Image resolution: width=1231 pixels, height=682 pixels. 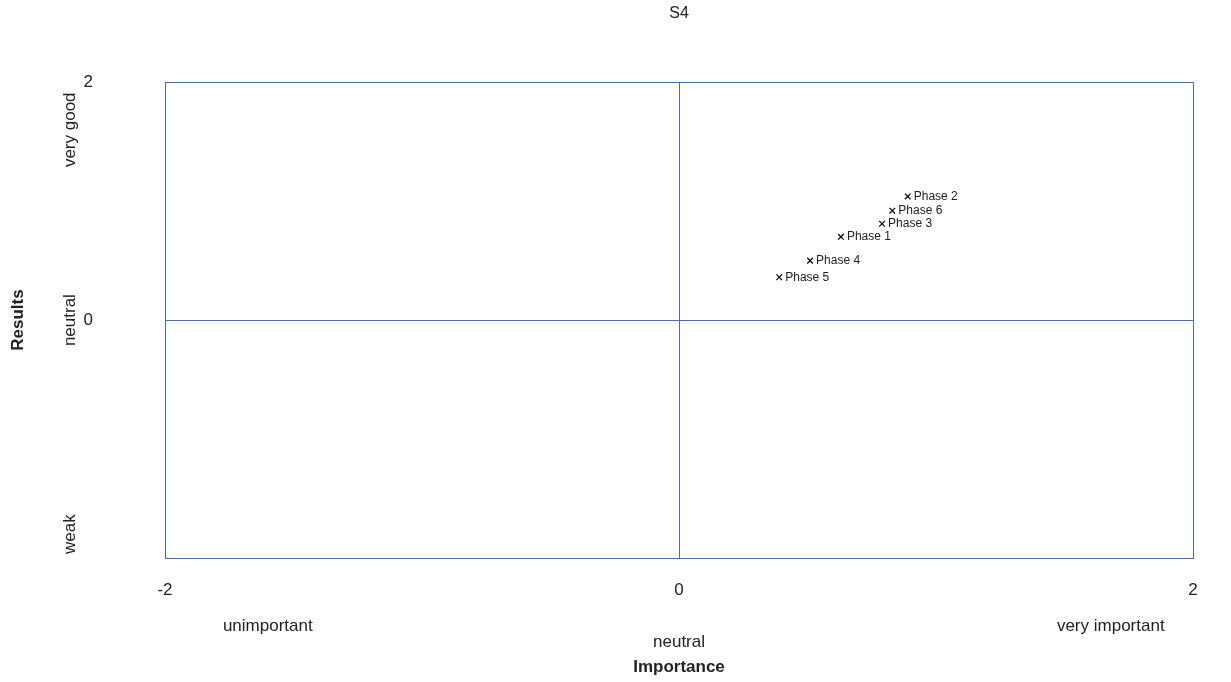 What do you see at coordinates (1193, 589) in the screenshot?
I see `x-tick-label: 2` at bounding box center [1193, 589].